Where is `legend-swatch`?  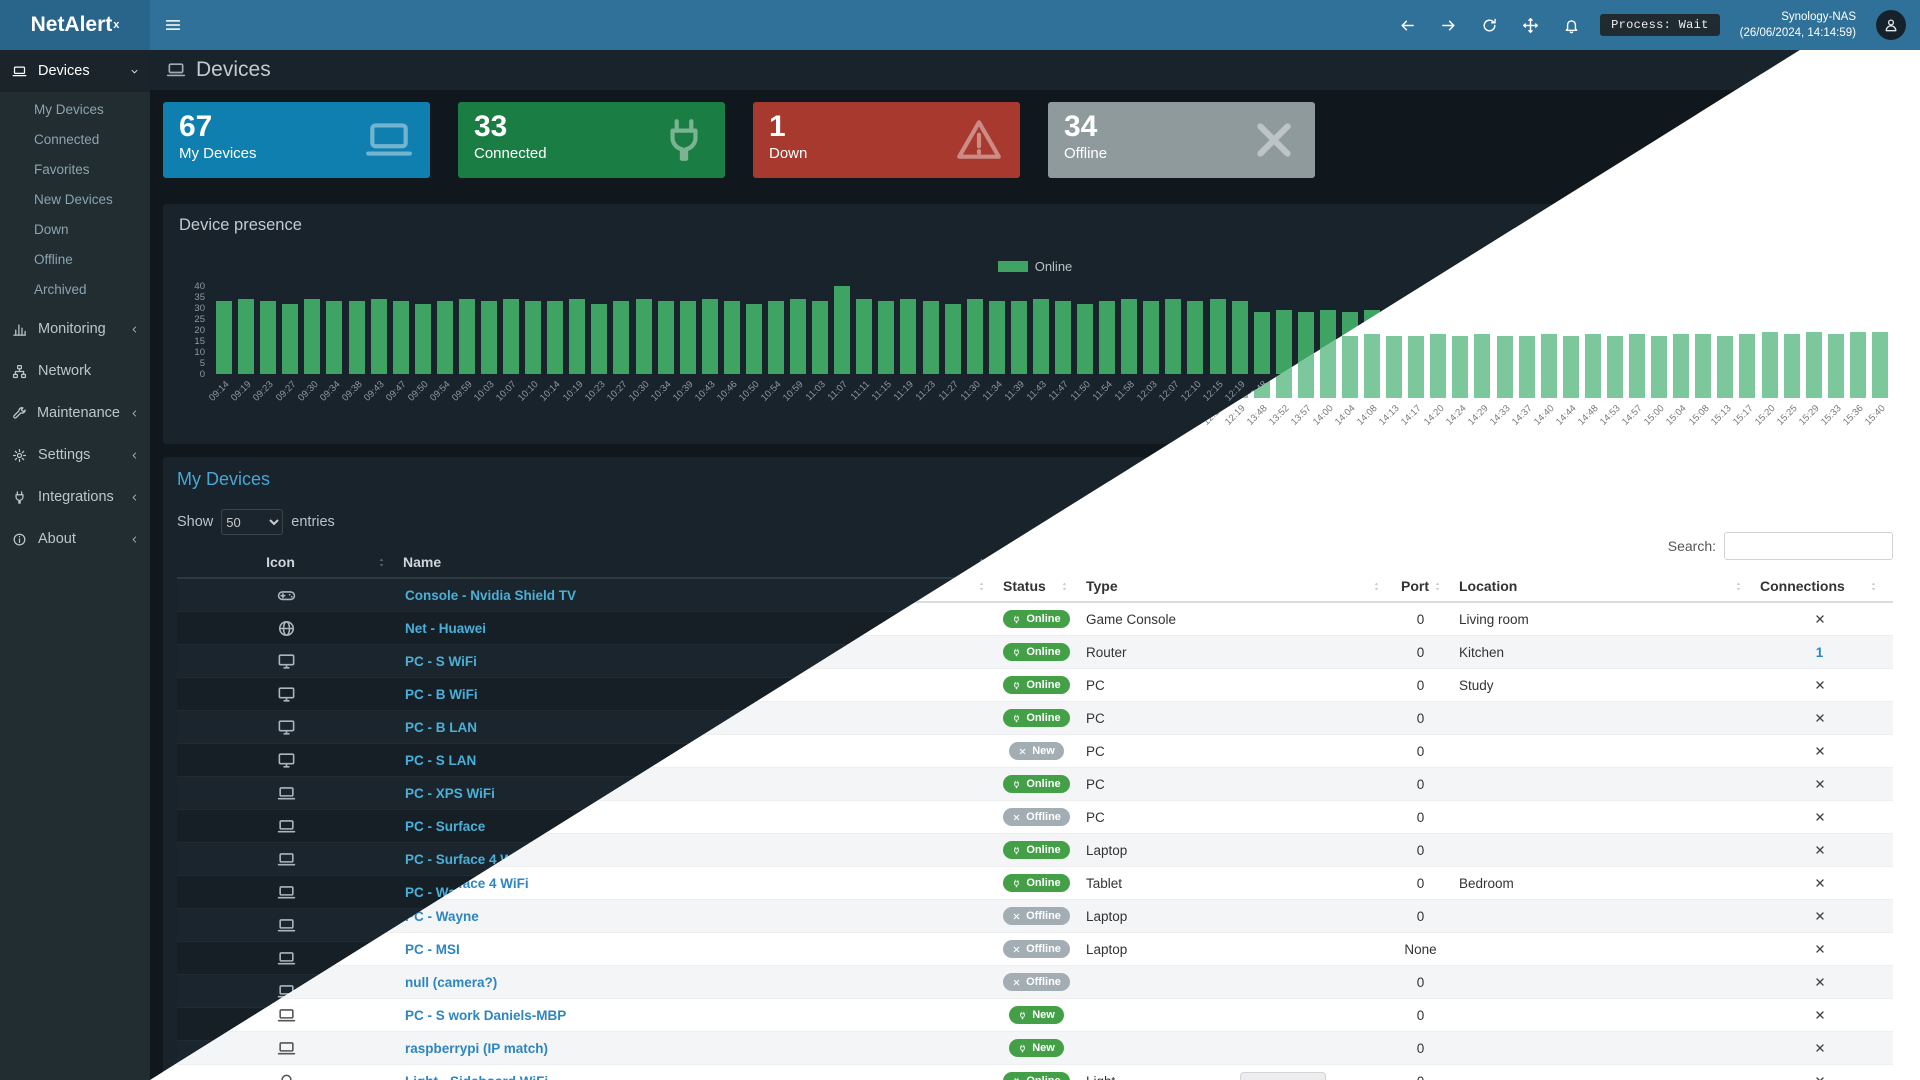 legend-swatch is located at coordinates (1012, 266).